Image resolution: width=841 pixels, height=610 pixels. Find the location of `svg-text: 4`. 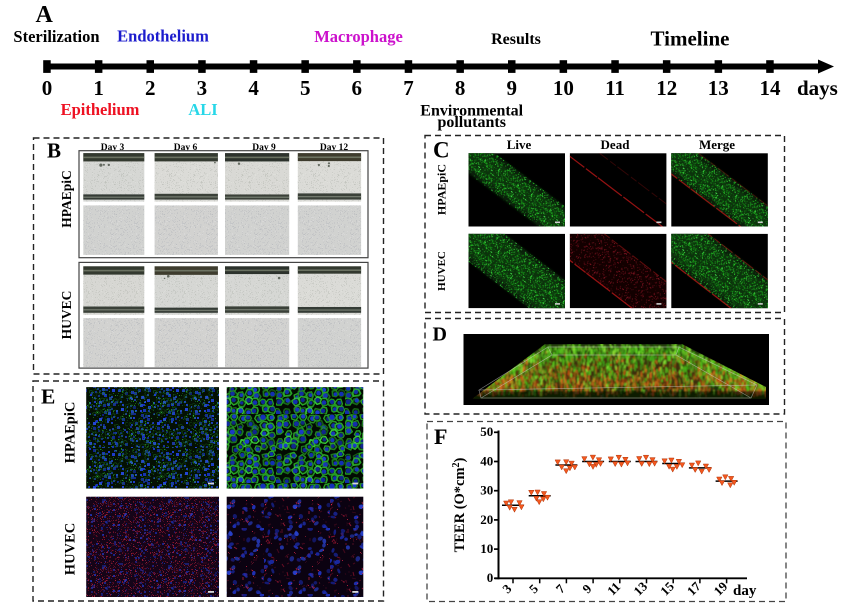

svg-text: 4 is located at coordinates (253, 88).